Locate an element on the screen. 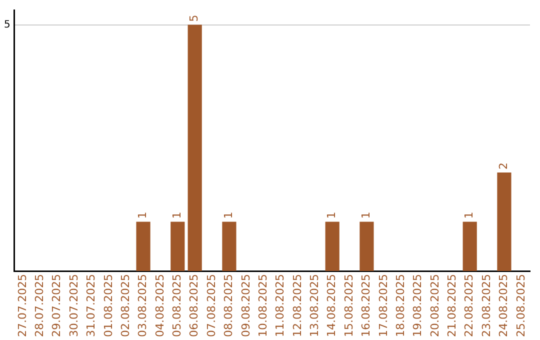 The width and height of the screenshot is (540, 340). x-tick-label: 29.07.2025 is located at coordinates (57, 306).